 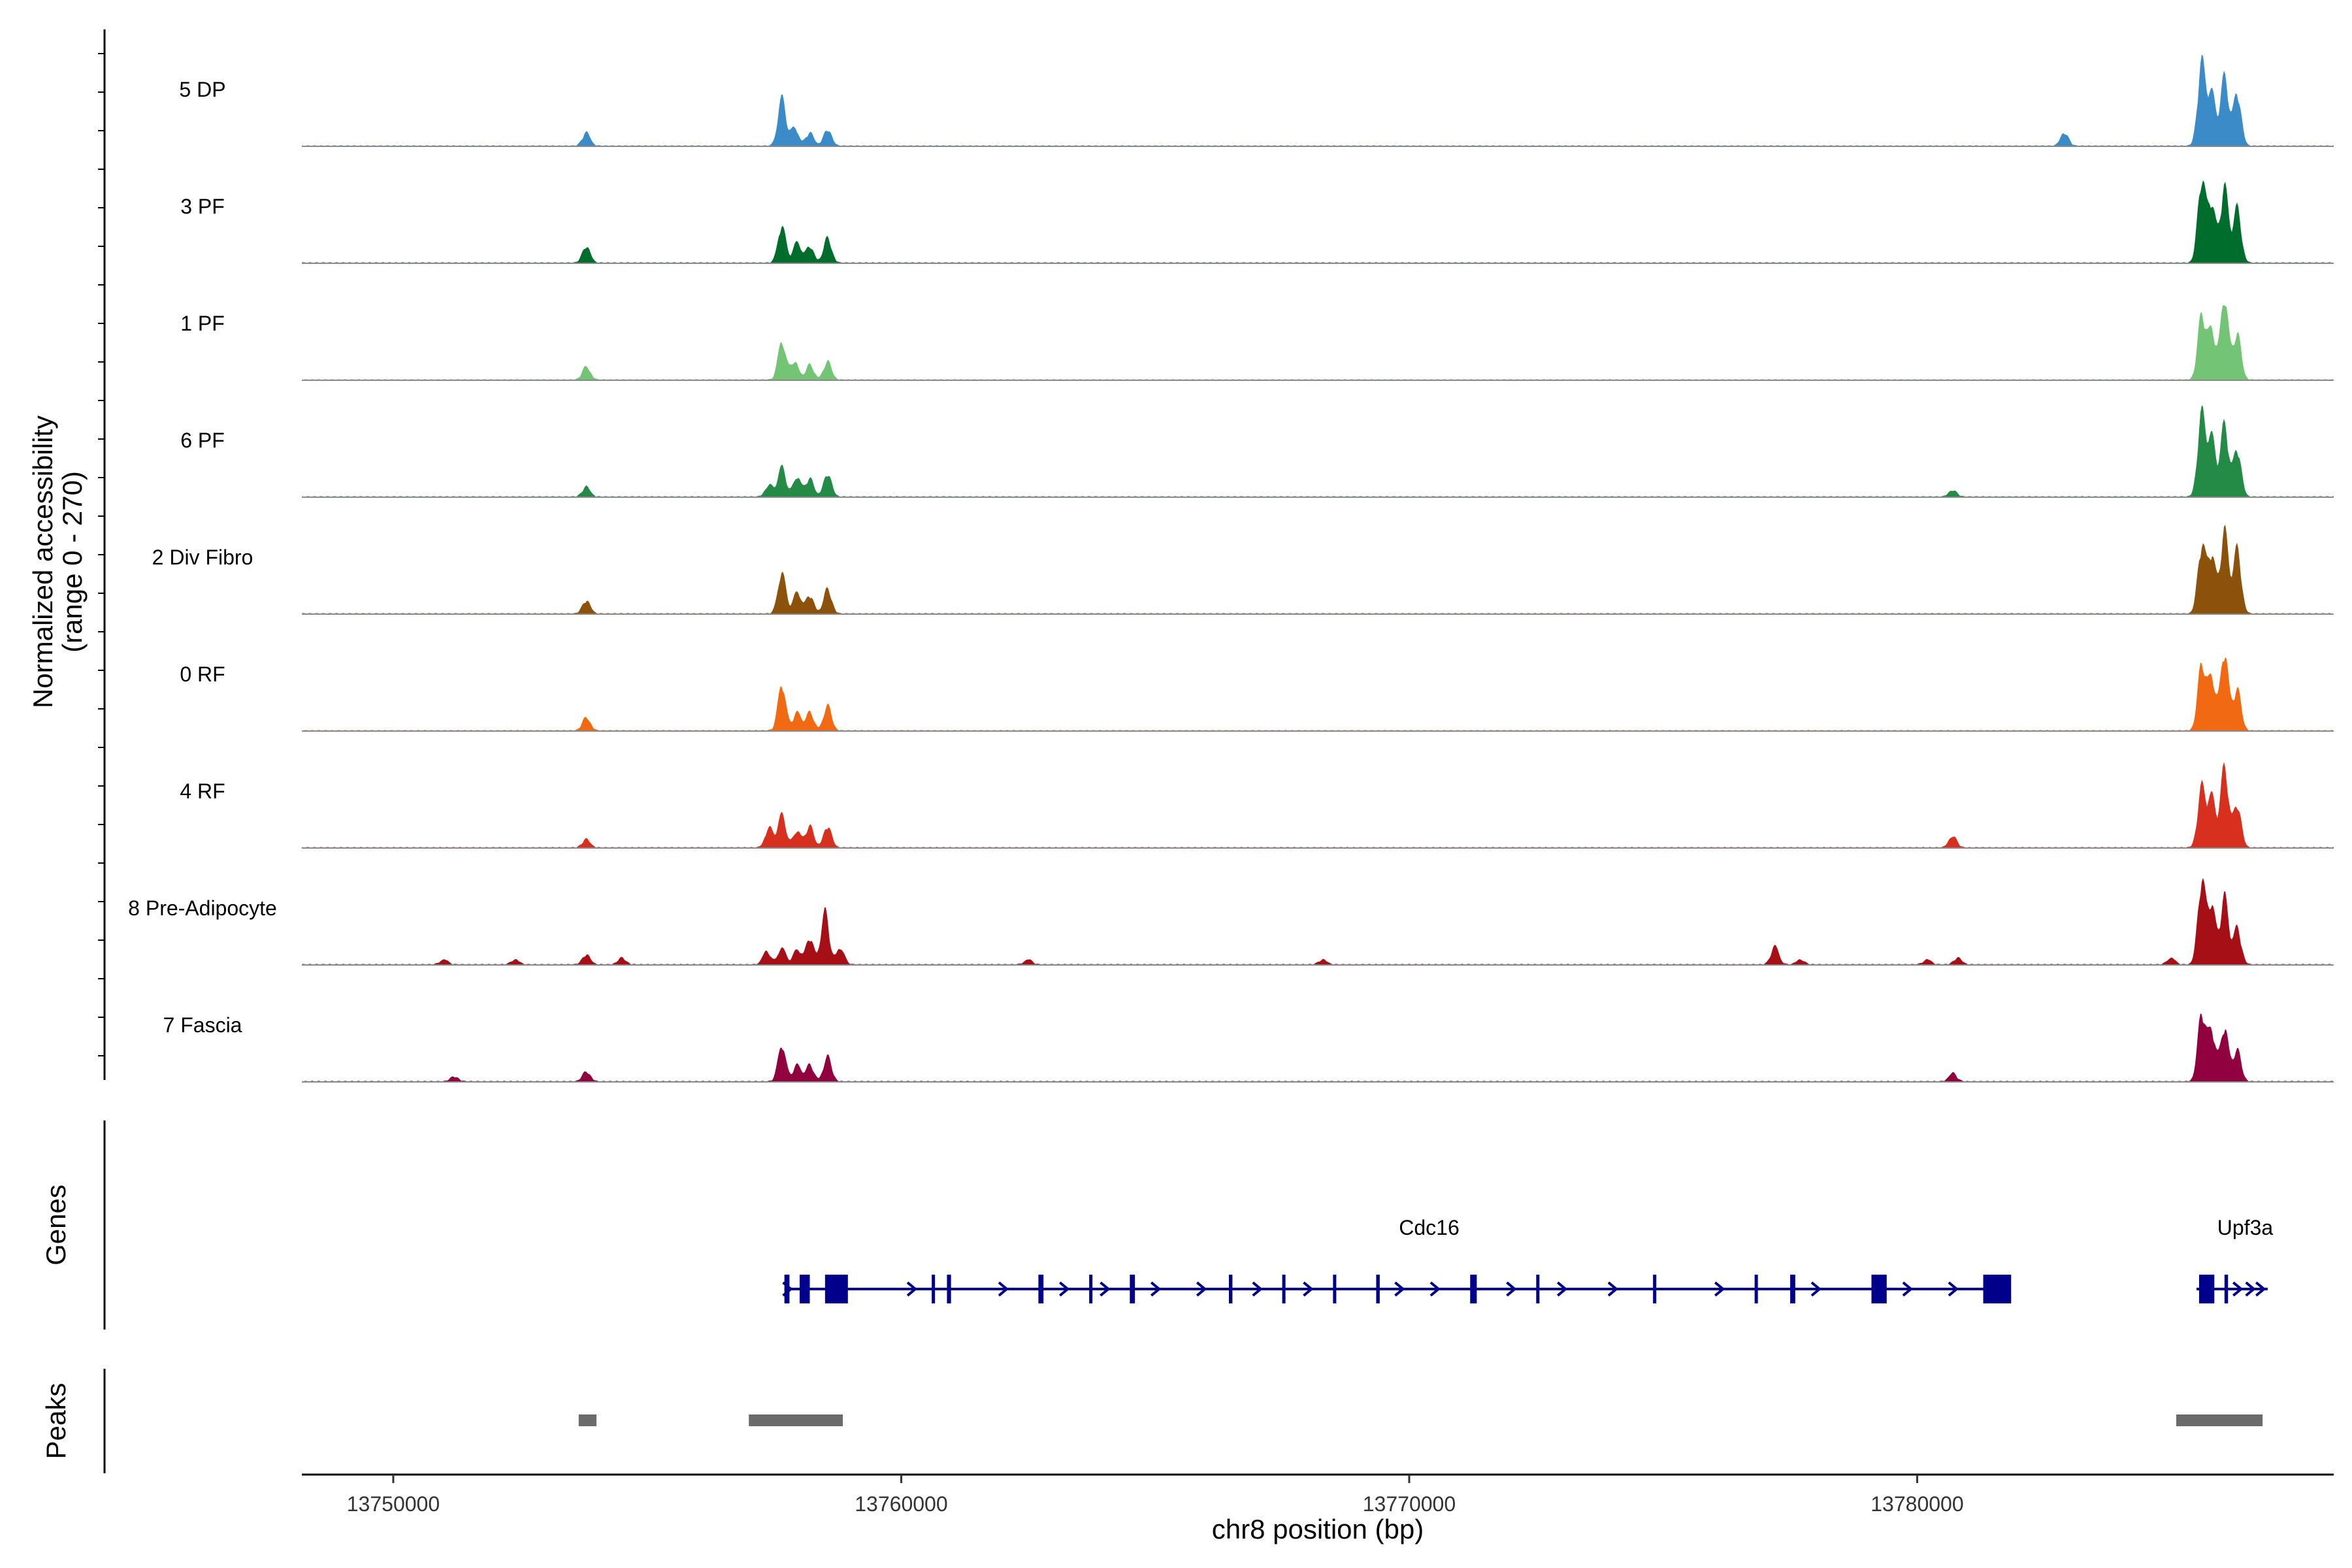 What do you see at coordinates (56, 1421) in the screenshot?
I see `peaks-panel-label: Peaks` at bounding box center [56, 1421].